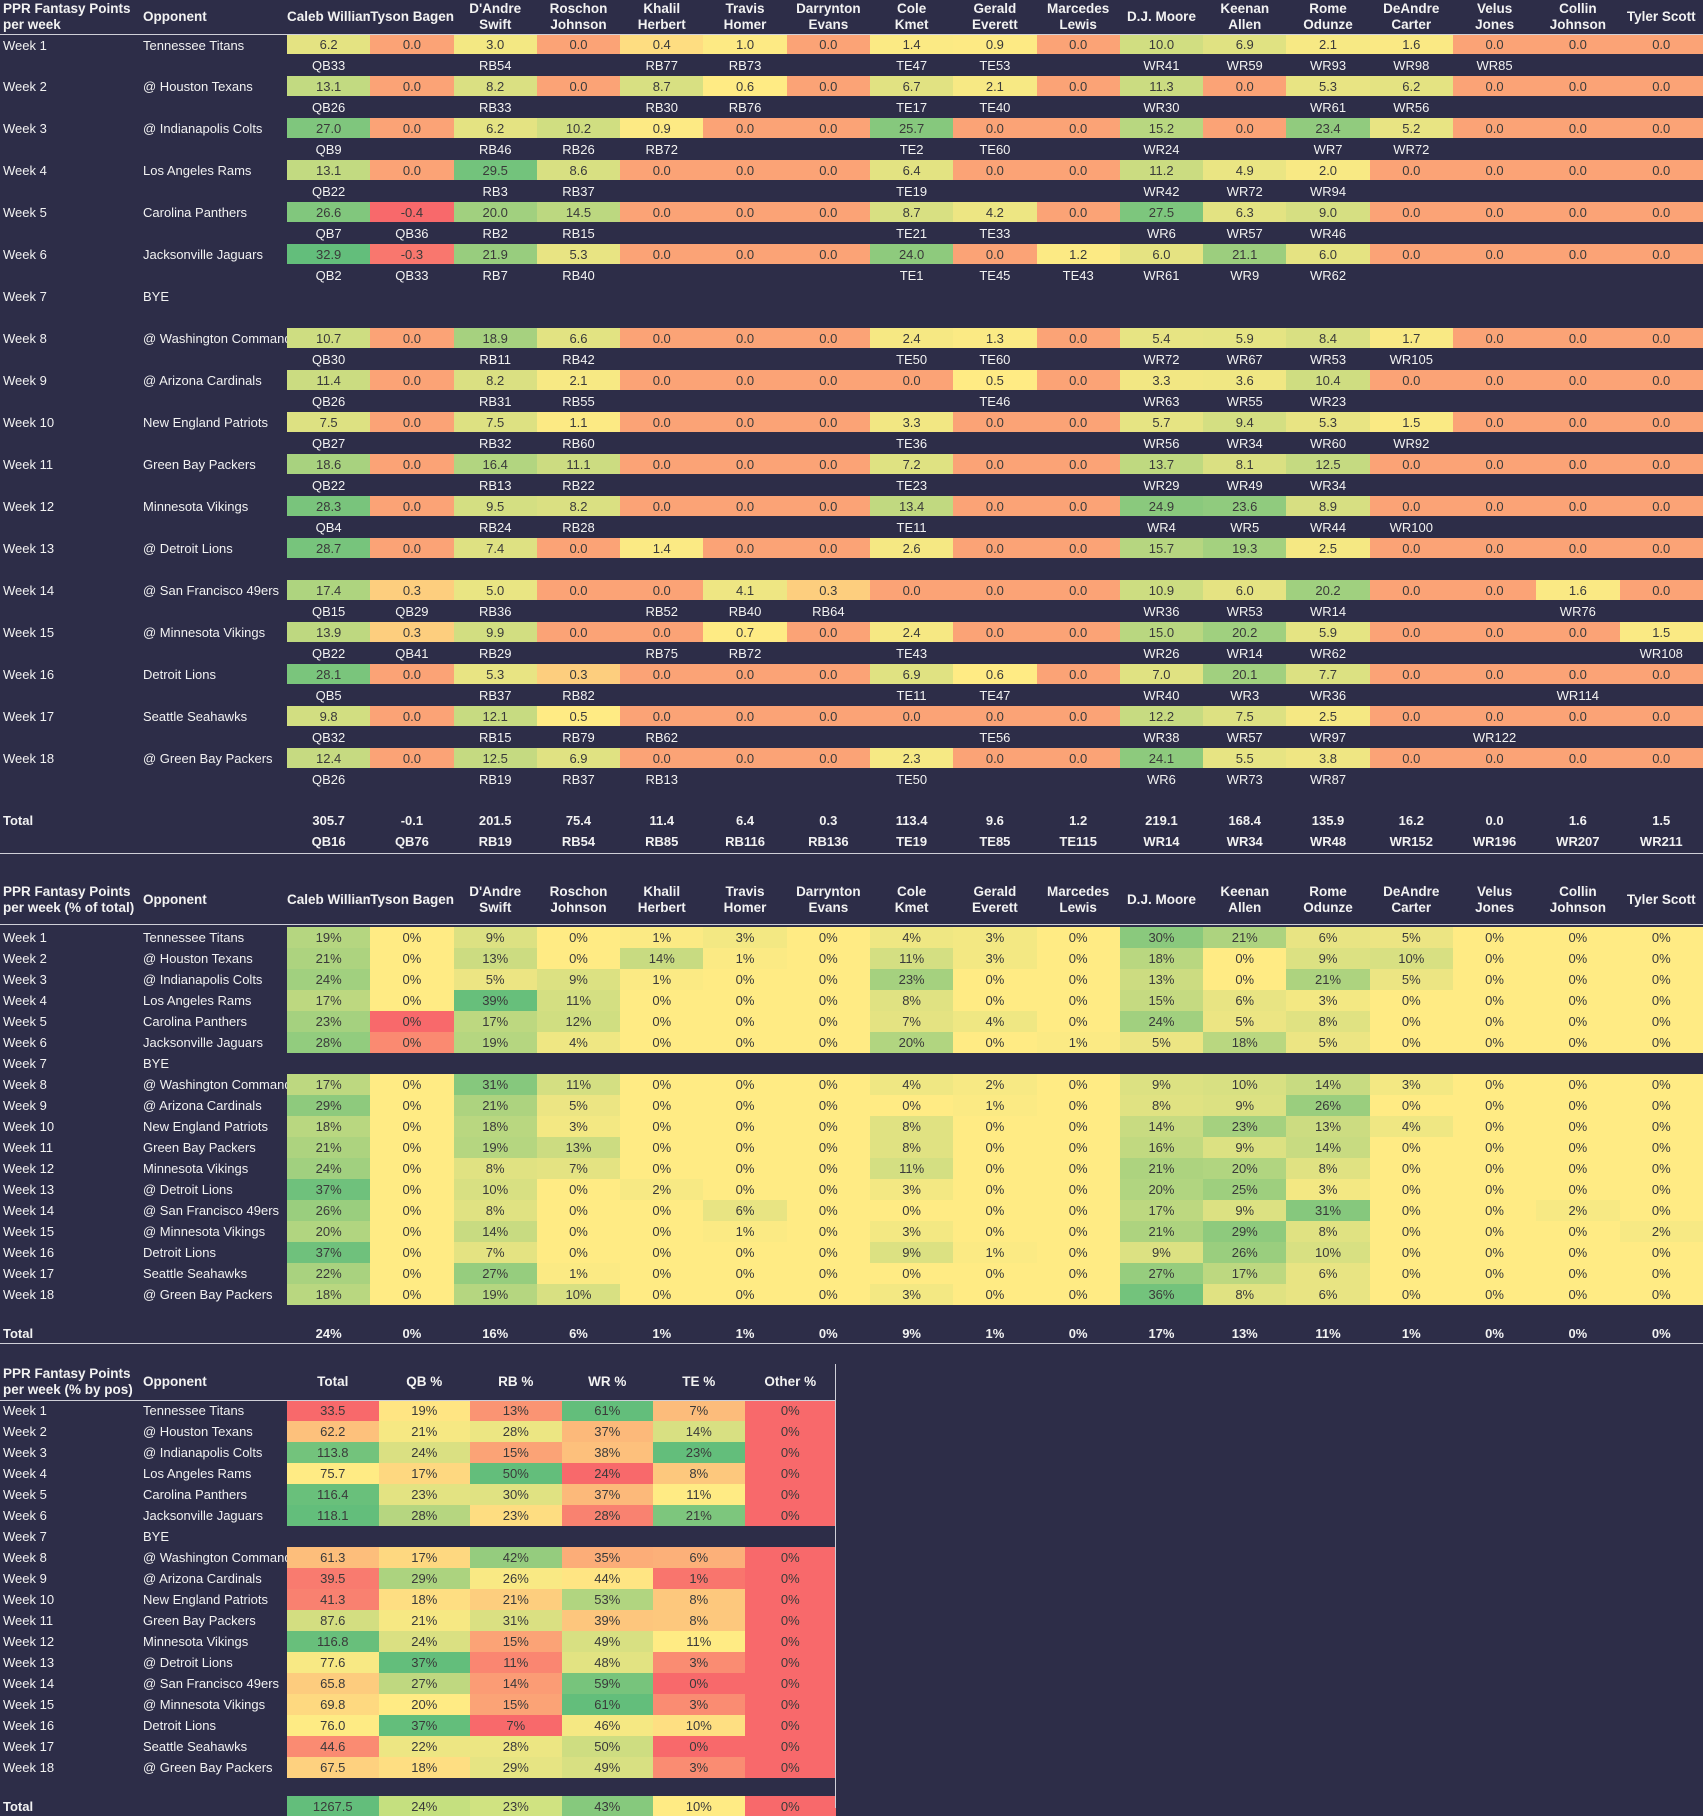 Image resolution: width=1703 pixels, height=1816 pixels. What do you see at coordinates (1327, 779) in the screenshot?
I see `rank-cell: WR87` at bounding box center [1327, 779].